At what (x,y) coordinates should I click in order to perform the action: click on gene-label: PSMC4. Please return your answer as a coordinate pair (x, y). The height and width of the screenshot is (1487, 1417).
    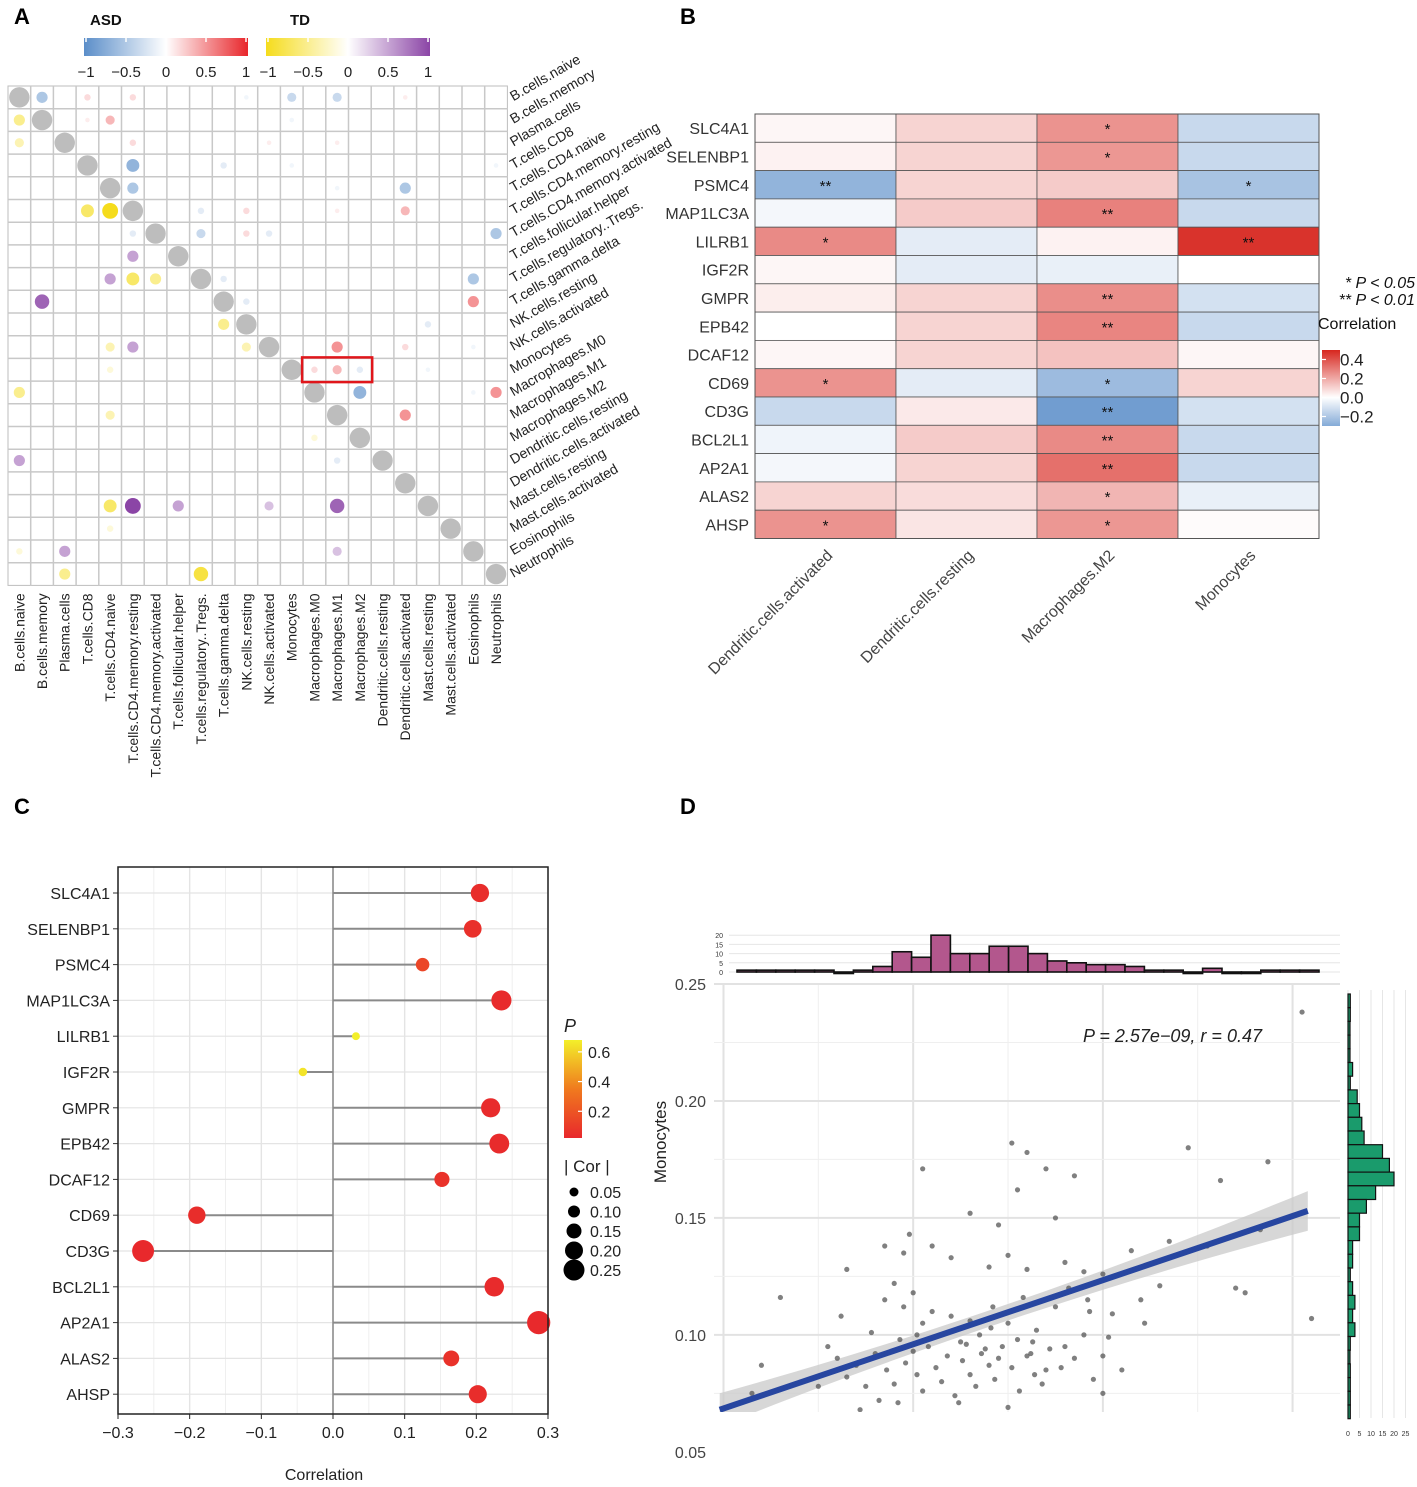
    Looking at the image, I should click on (82, 966).